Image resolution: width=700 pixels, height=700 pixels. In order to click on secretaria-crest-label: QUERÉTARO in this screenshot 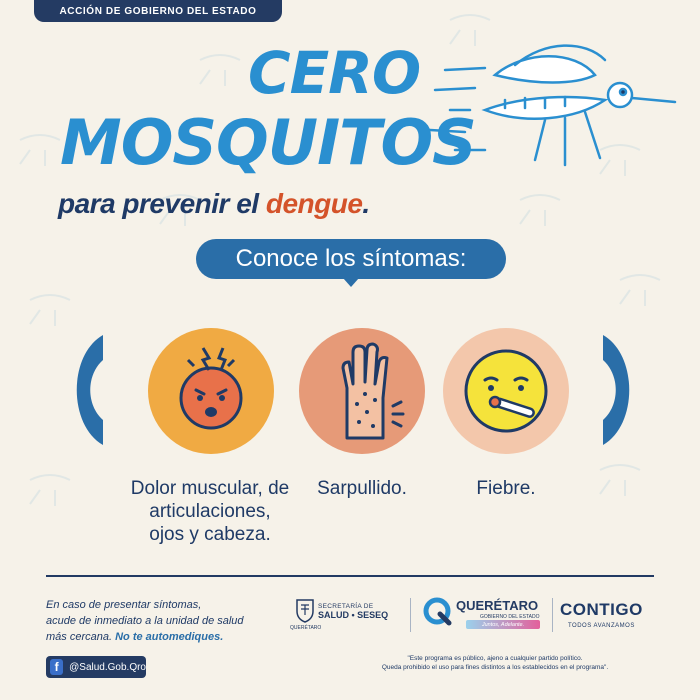, I will do `click(306, 628)`.